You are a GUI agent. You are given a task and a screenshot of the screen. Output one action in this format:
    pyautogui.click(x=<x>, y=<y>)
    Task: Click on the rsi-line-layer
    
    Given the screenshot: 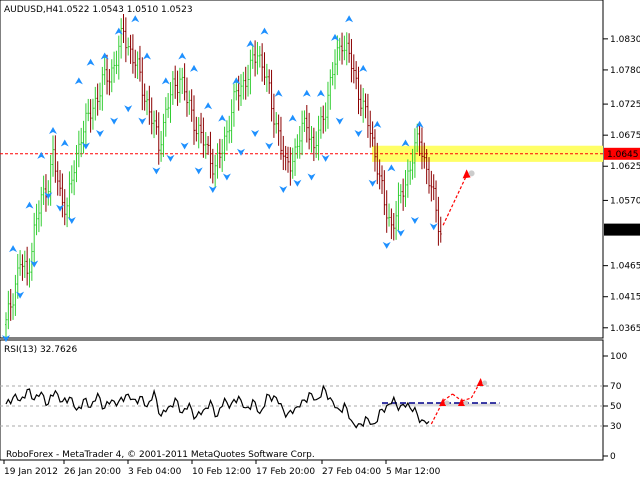 What is the action you would take?
    pyautogui.click(x=246, y=403)
    